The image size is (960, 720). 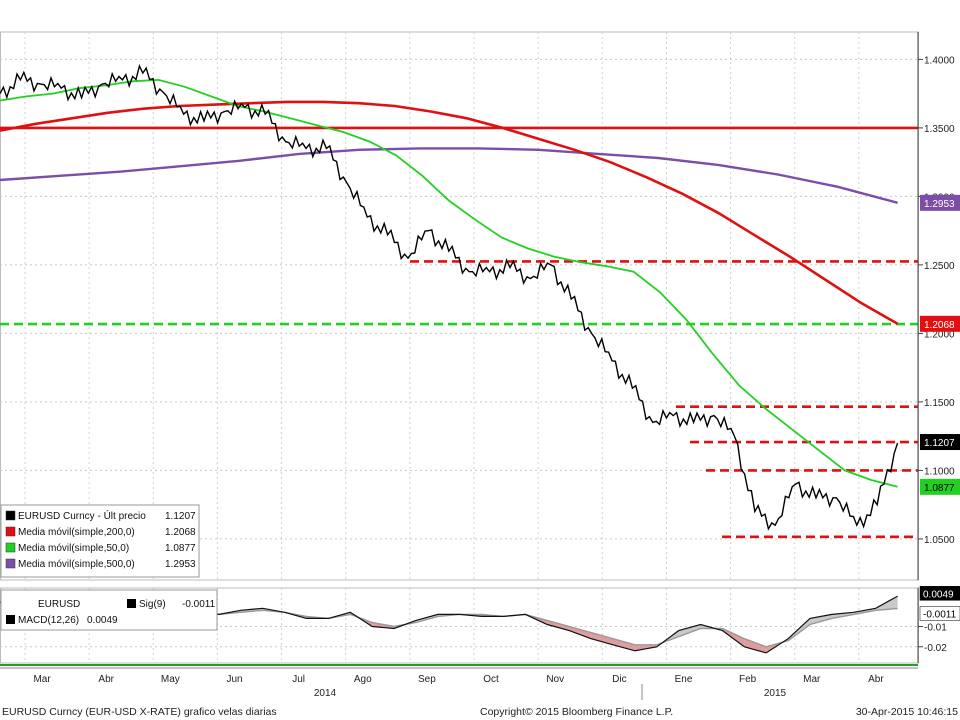 What do you see at coordinates (619, 679) in the screenshot?
I see `month-label: Dic` at bounding box center [619, 679].